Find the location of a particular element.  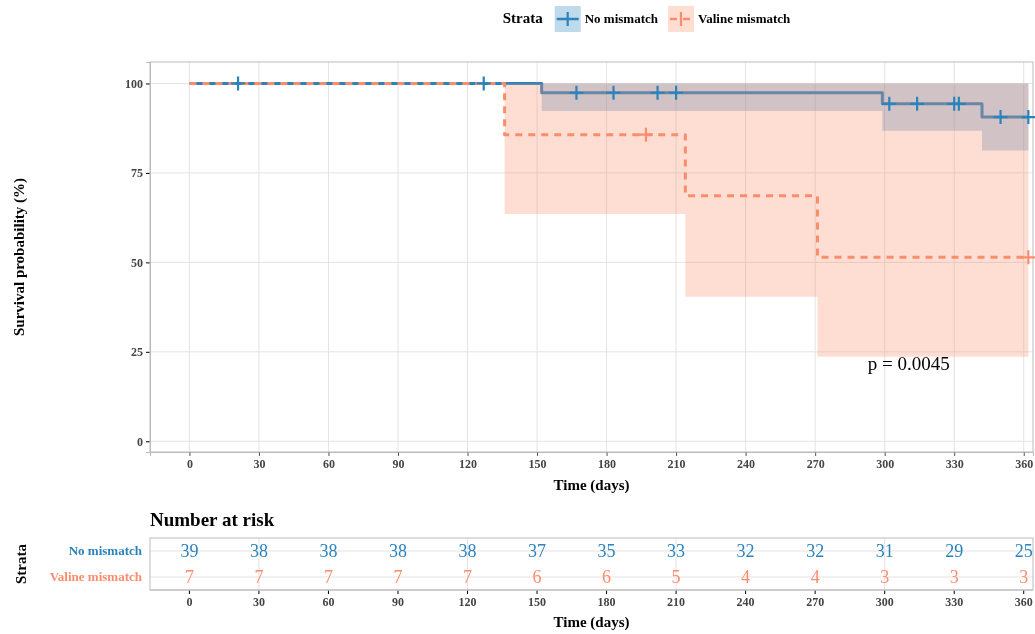

y-tick-label: 50 is located at coordinates (137, 262).